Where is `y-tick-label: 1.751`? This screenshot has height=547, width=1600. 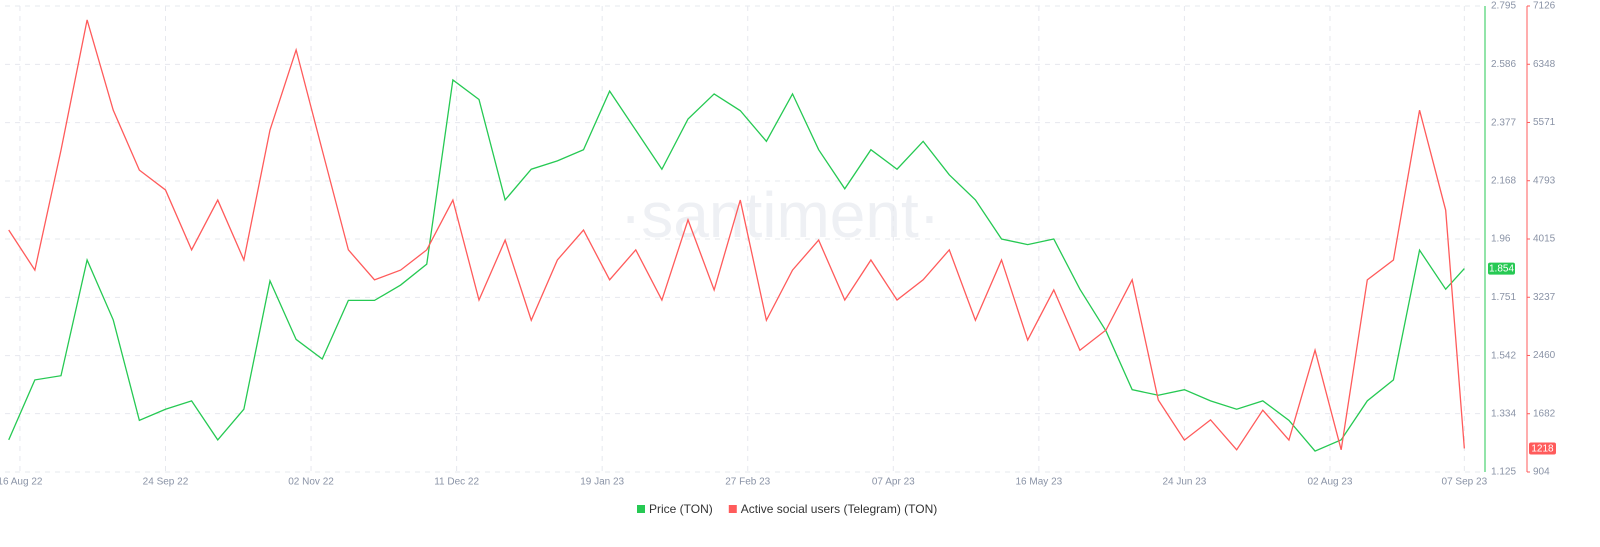 y-tick-label: 1.751 is located at coordinates (1503, 297).